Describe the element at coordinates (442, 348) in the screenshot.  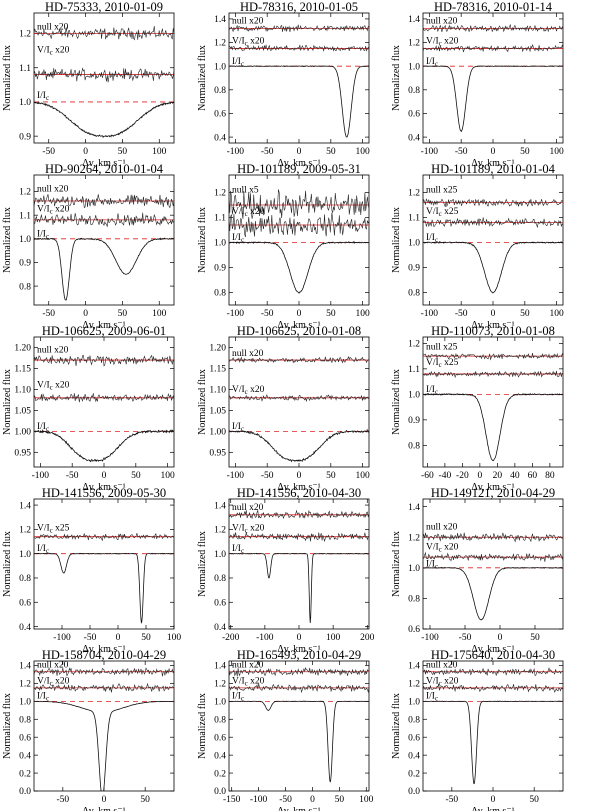
I see `curve-label: null x25` at that location.